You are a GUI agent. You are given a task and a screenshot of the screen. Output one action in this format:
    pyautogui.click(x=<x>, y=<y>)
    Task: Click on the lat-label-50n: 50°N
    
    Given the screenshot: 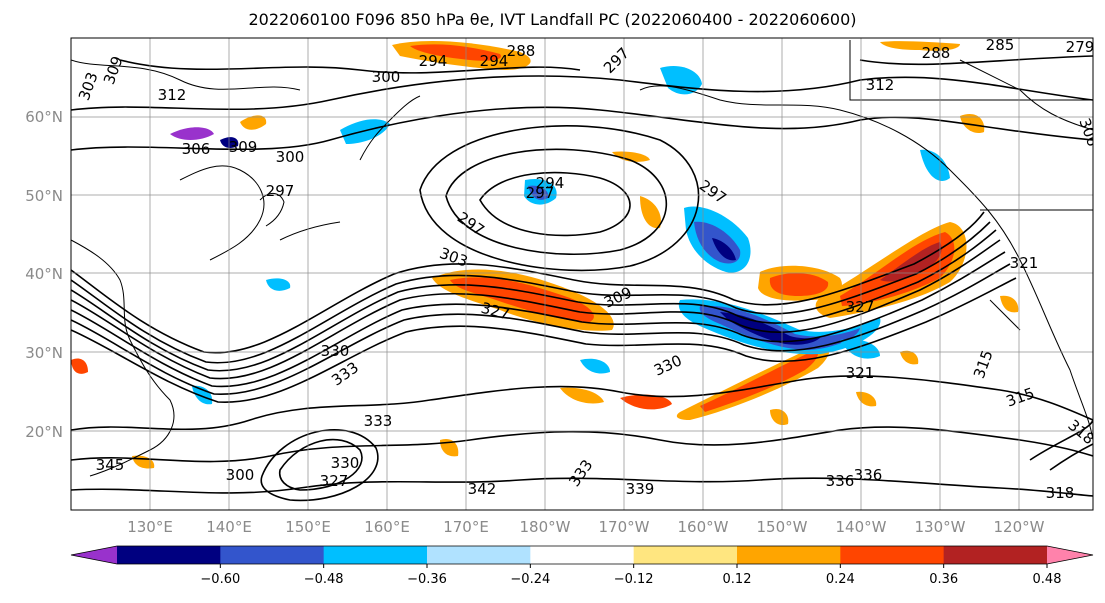 What is the action you would take?
    pyautogui.click(x=44, y=196)
    